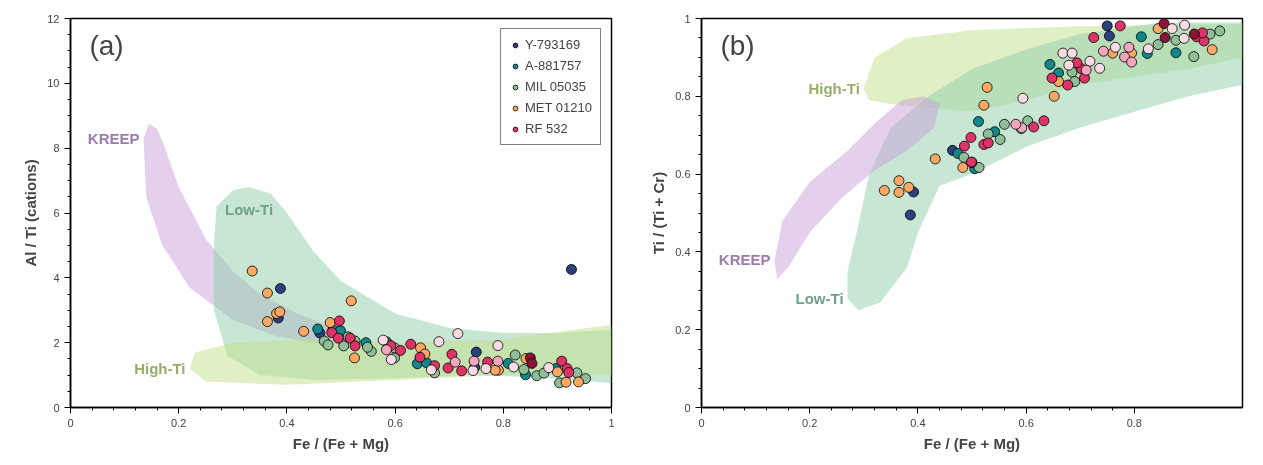 The height and width of the screenshot is (465, 1263). What do you see at coordinates (558, 107) in the screenshot?
I see `legend-label: MET 01210` at bounding box center [558, 107].